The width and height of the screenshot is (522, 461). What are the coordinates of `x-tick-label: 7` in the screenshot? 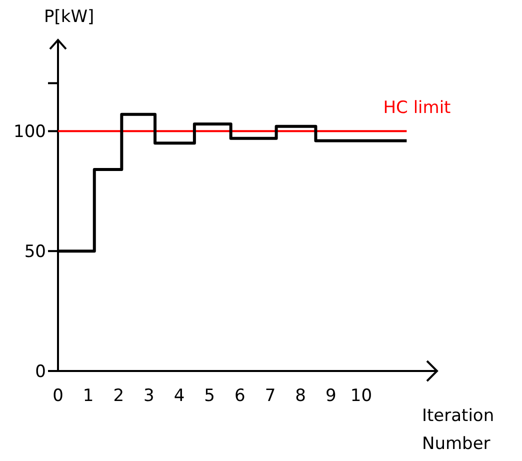 It's located at (270, 396).